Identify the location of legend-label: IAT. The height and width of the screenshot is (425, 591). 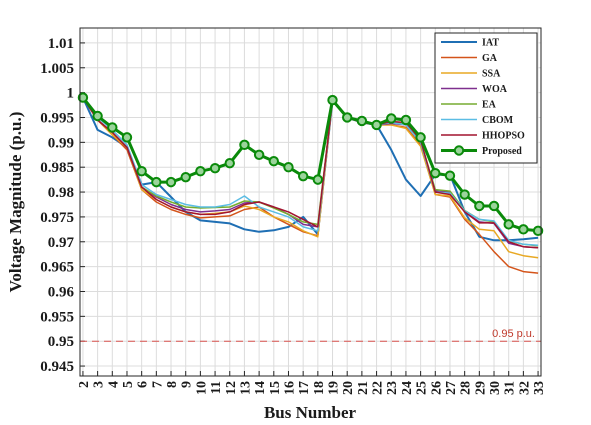
(490, 43).